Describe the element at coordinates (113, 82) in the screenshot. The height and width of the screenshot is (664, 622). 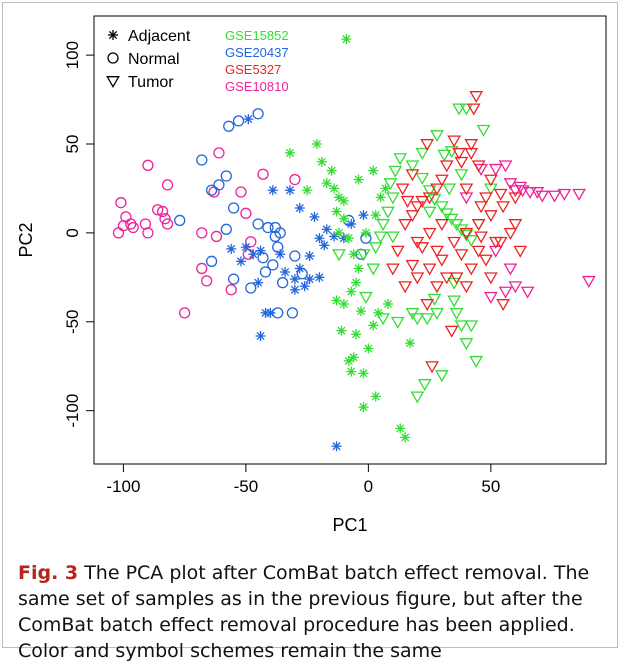
I see `legend-symbol-tumor` at that location.